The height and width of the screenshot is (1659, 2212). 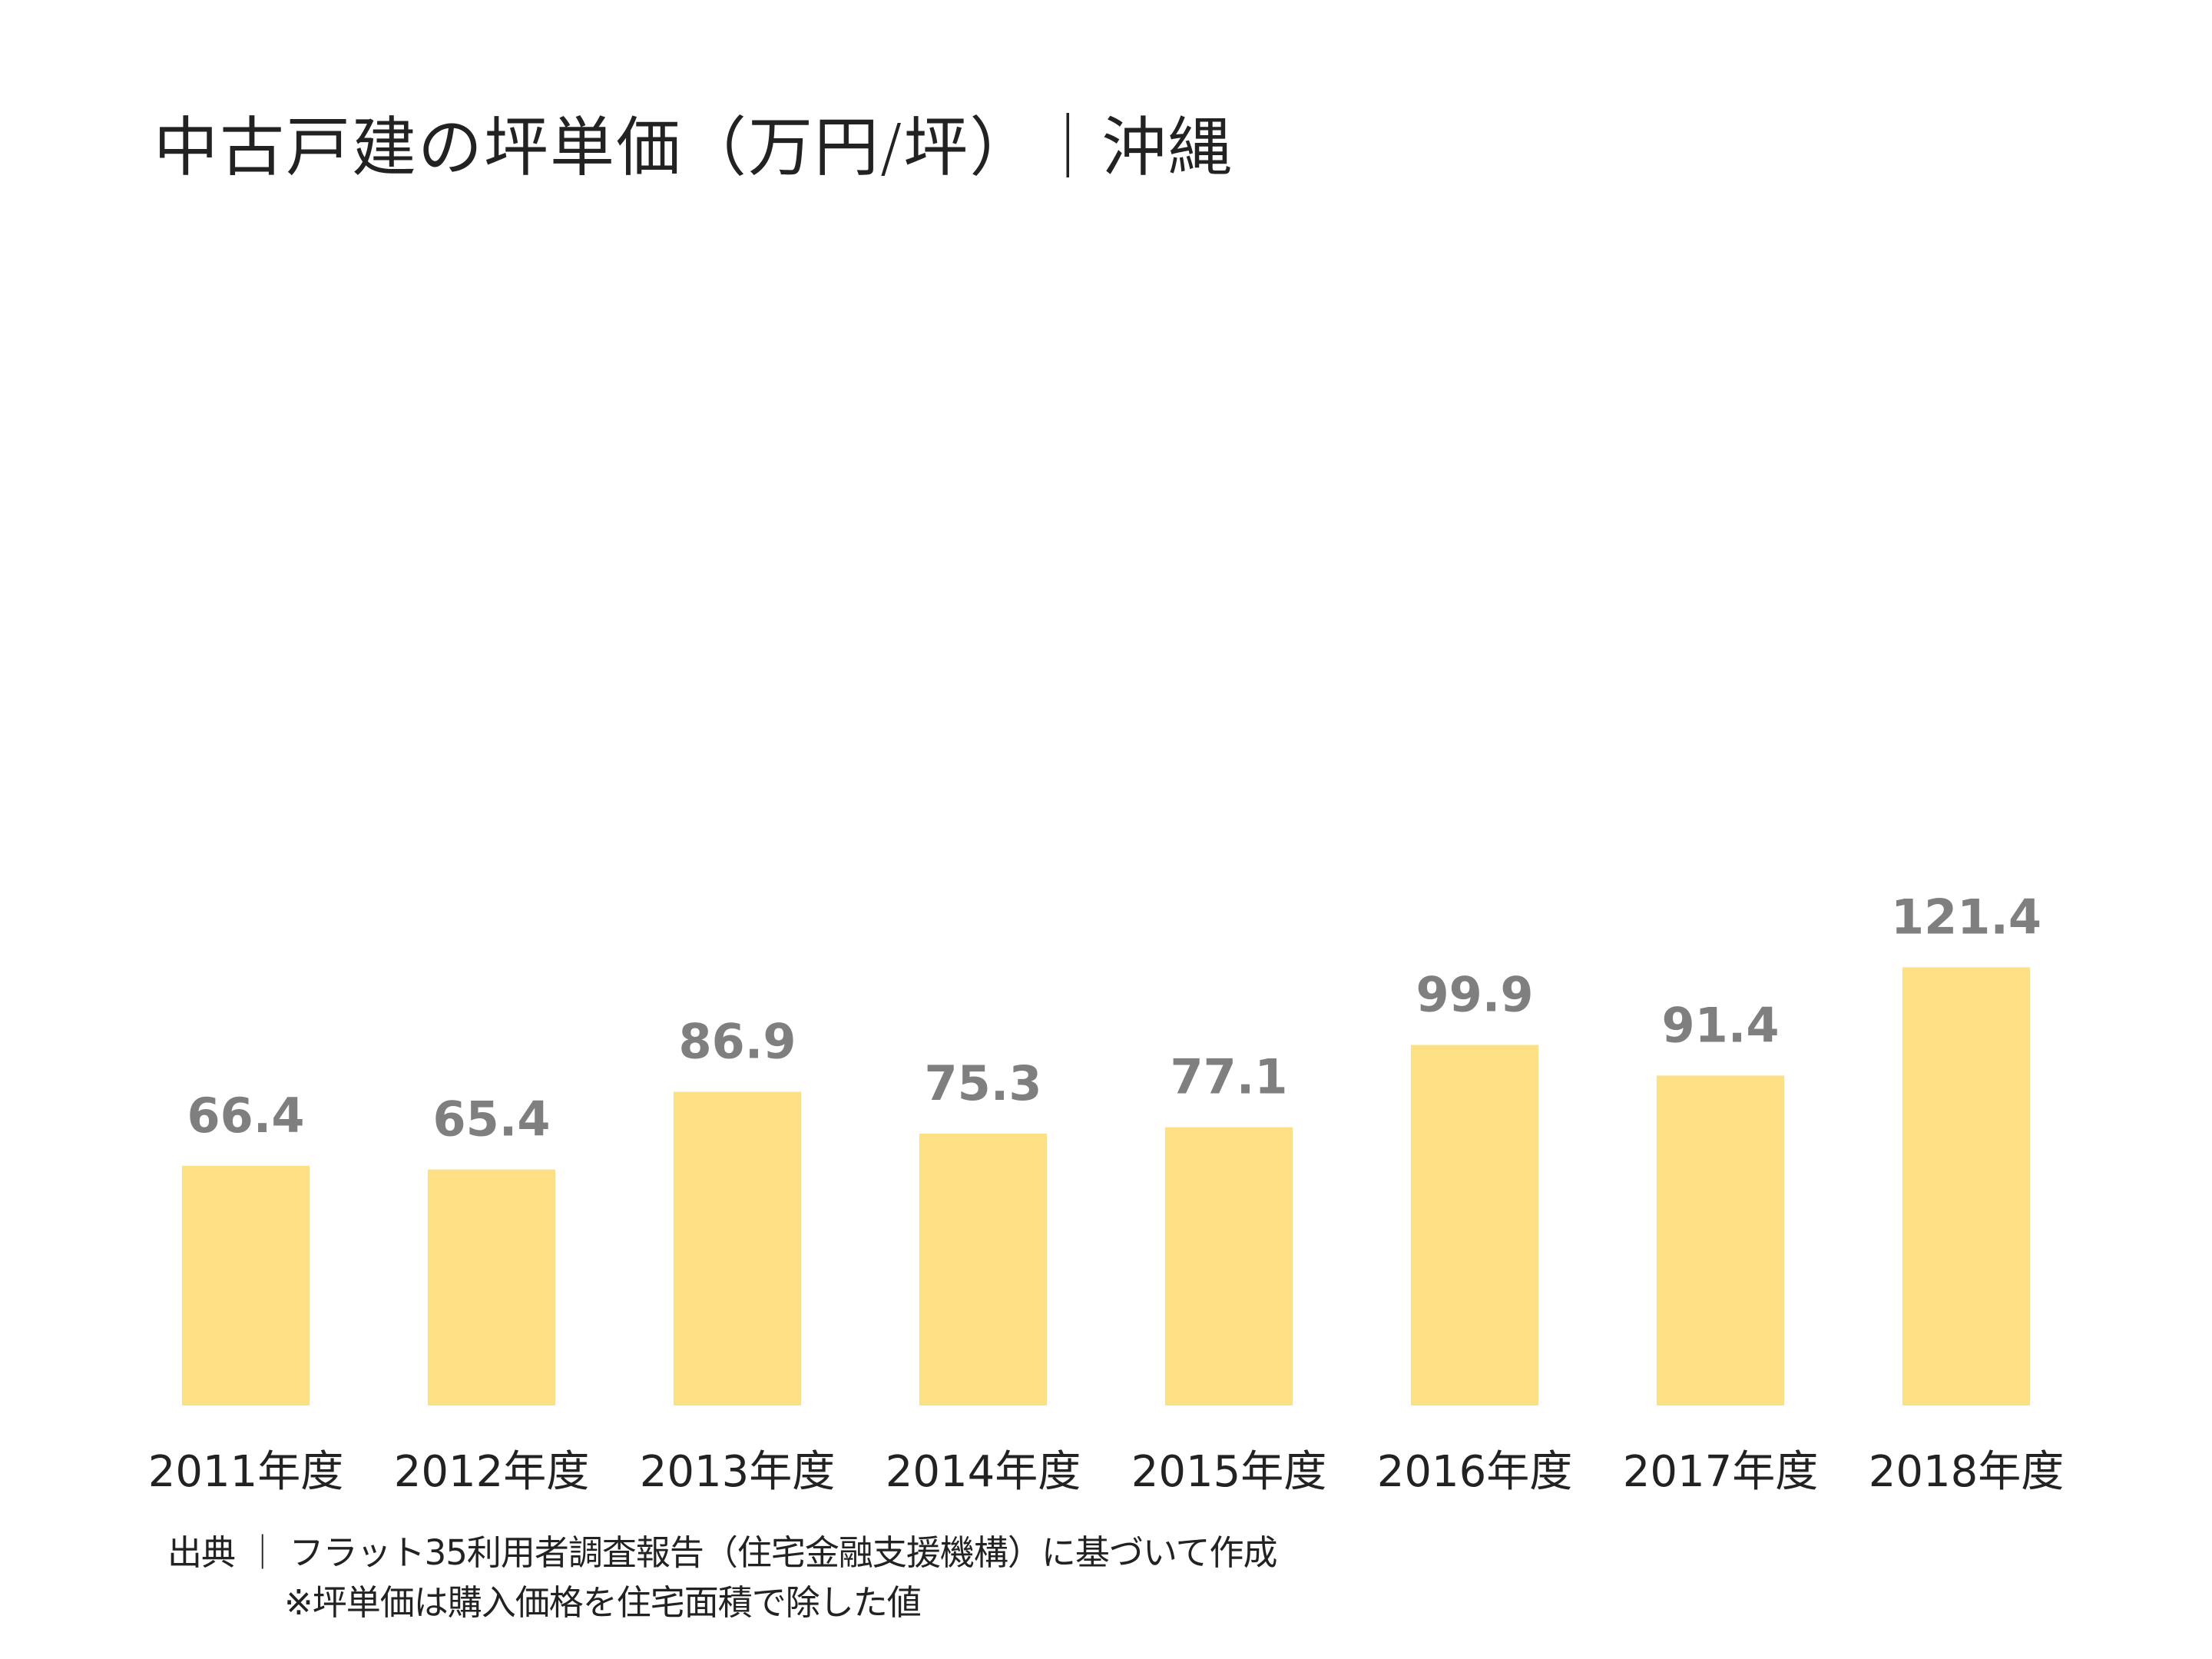 I want to click on bar-2013年度, so click(x=738, y=1248).